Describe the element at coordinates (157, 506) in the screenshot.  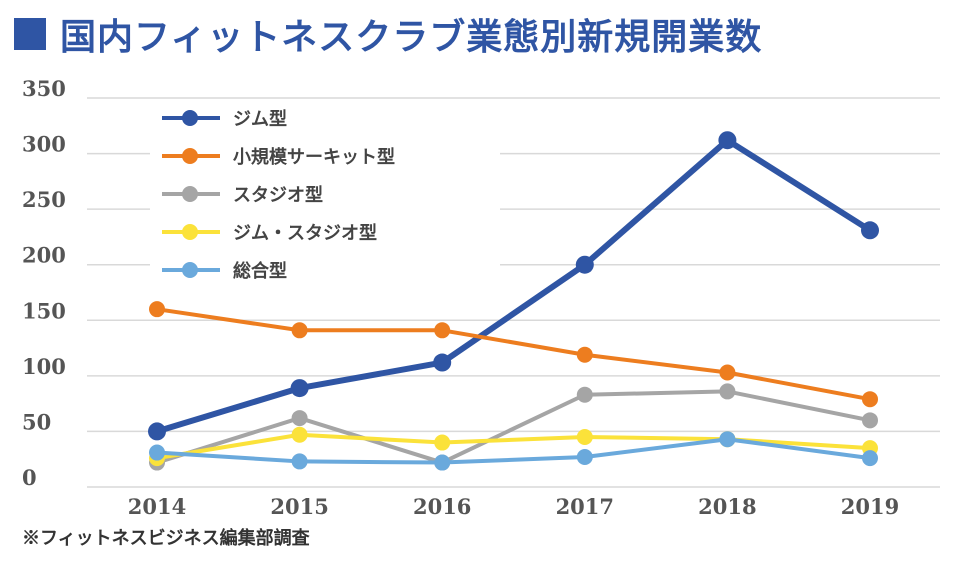
I see `x-tick-label: 2014` at that location.